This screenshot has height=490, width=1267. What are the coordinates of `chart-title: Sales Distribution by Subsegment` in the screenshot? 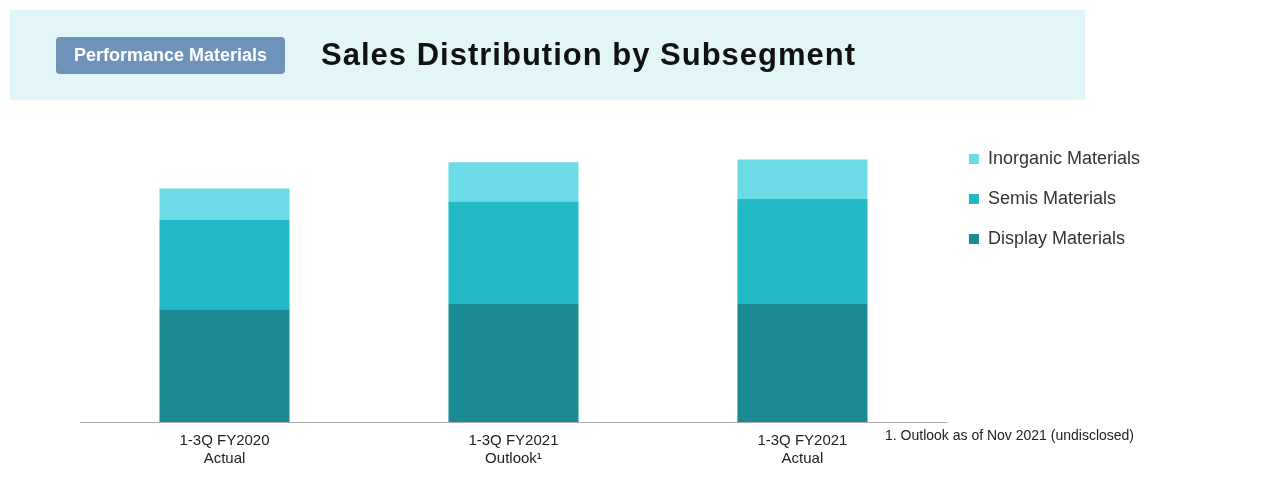 It's located at (589, 55).